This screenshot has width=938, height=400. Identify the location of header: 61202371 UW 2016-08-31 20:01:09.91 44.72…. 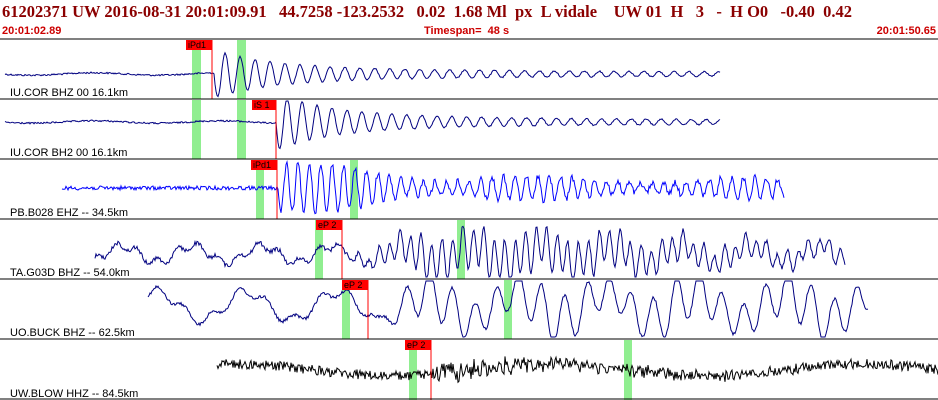
(469, 19).